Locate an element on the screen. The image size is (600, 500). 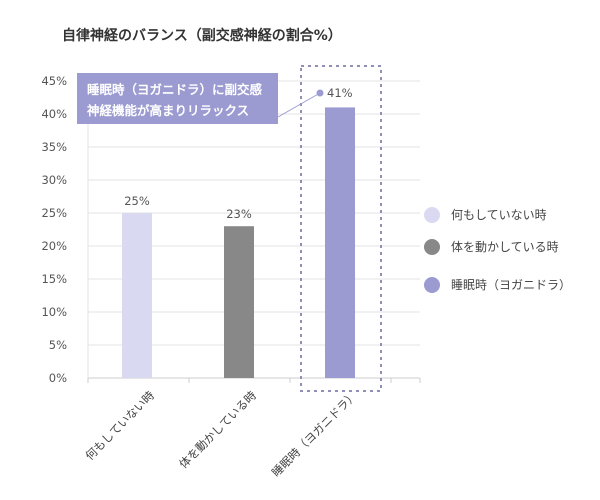
annotation-leader-line is located at coordinates (299, 105).